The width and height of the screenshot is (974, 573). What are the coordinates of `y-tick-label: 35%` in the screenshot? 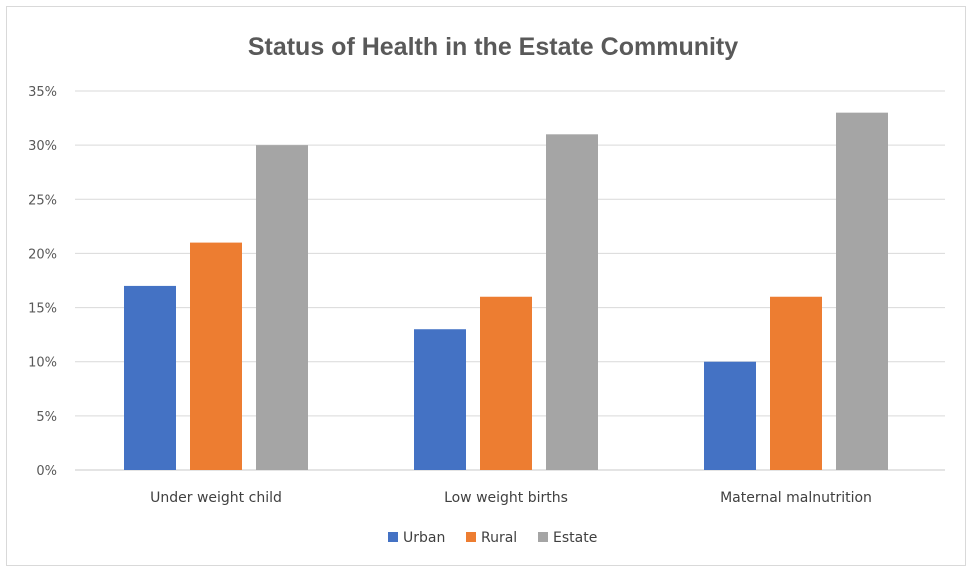 It's located at (42, 92).